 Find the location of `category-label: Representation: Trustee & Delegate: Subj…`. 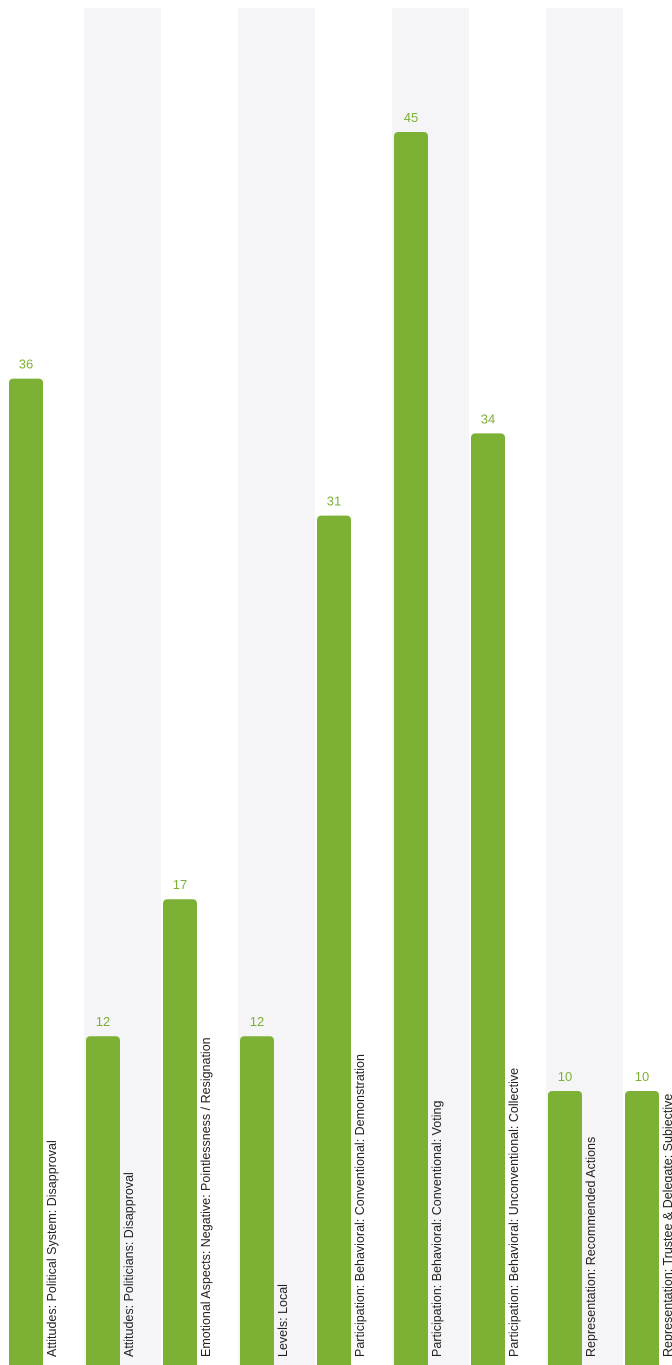

category-label: Representation: Trustee & Delegate: Subj… is located at coordinates (666, 1225).